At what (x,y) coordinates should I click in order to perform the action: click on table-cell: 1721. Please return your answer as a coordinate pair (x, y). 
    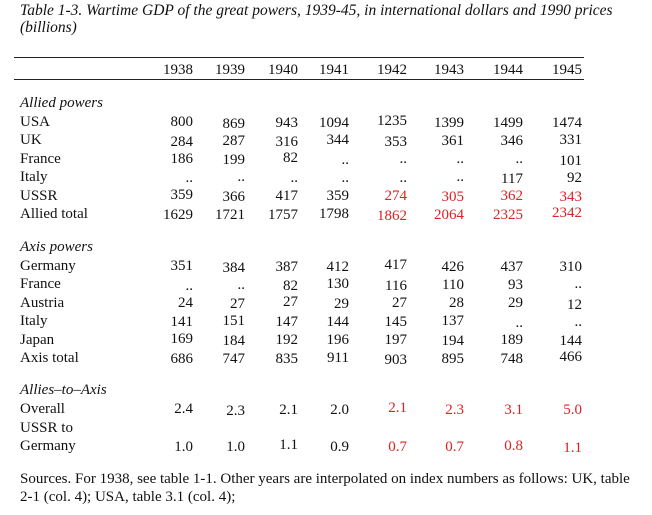
    Looking at the image, I should click on (230, 214).